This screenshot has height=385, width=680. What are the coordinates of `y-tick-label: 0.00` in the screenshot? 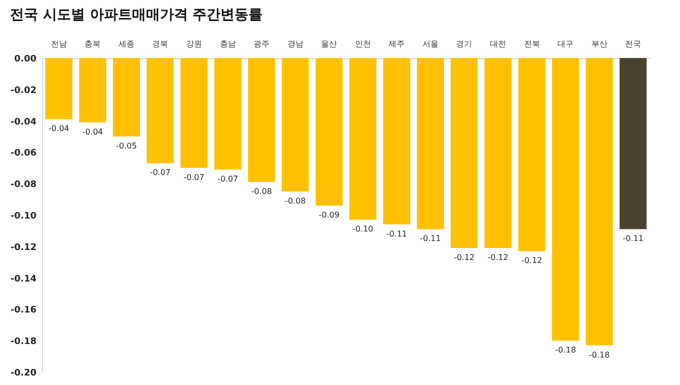 It's located at (25, 59).